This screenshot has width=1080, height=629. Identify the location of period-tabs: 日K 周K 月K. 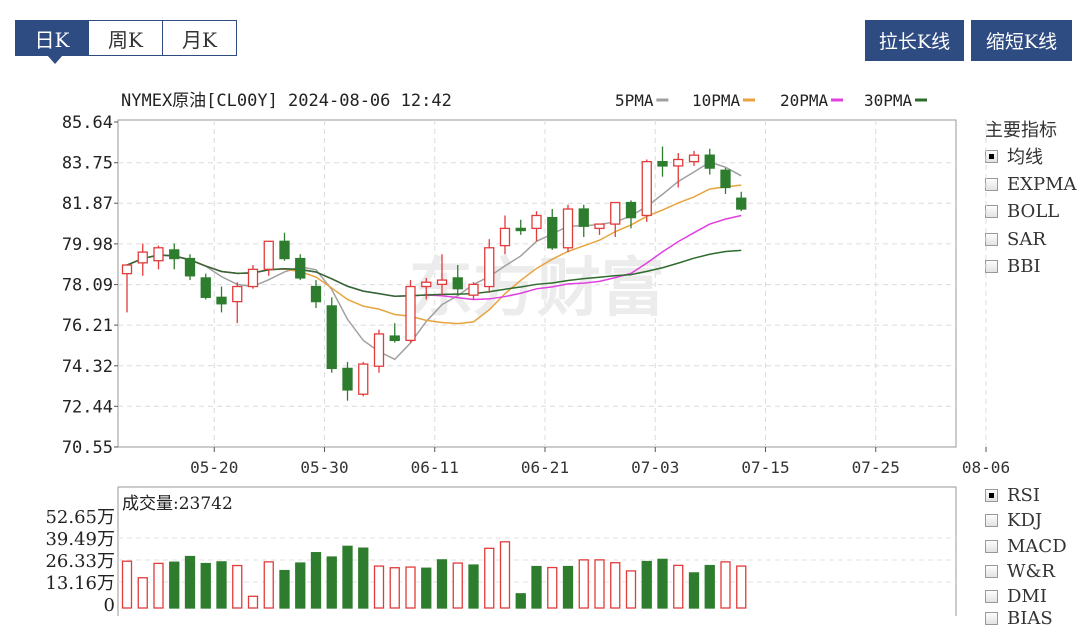
(126, 42).